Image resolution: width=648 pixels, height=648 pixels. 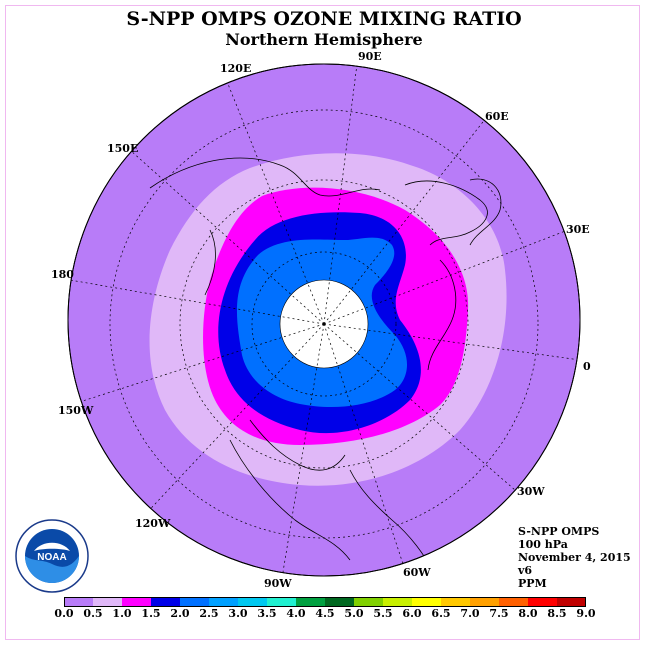 I want to click on info-version: v6, so click(x=525, y=570).